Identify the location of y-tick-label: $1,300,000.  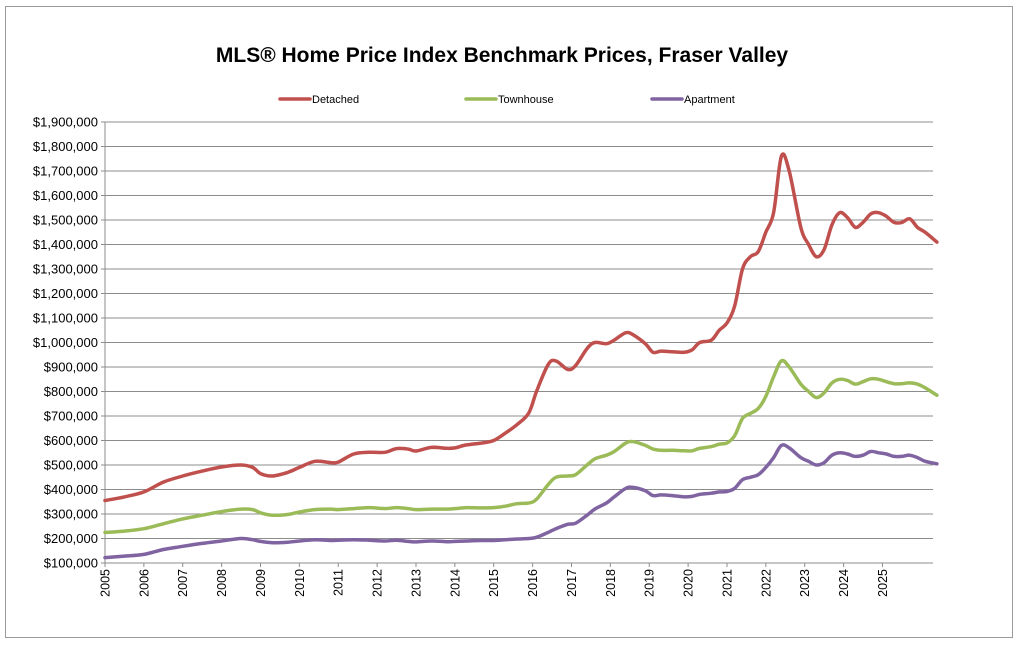
(65, 269).